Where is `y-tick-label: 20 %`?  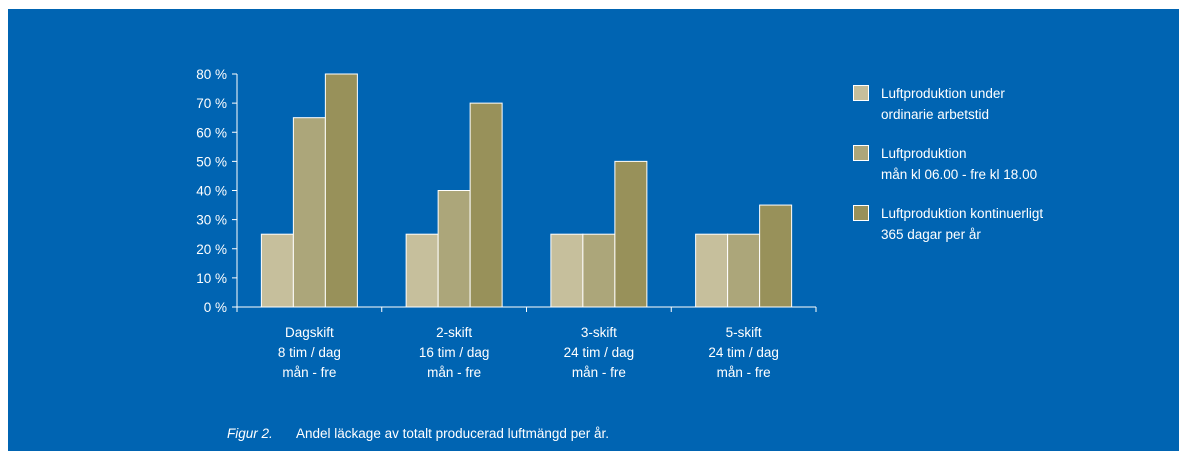 y-tick-label: 20 % is located at coordinates (211, 249).